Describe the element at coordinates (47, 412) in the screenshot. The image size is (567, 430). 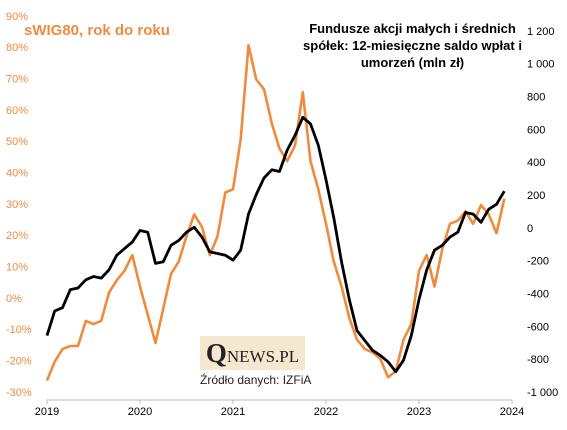
I see `x-tick-label: 2019` at that location.